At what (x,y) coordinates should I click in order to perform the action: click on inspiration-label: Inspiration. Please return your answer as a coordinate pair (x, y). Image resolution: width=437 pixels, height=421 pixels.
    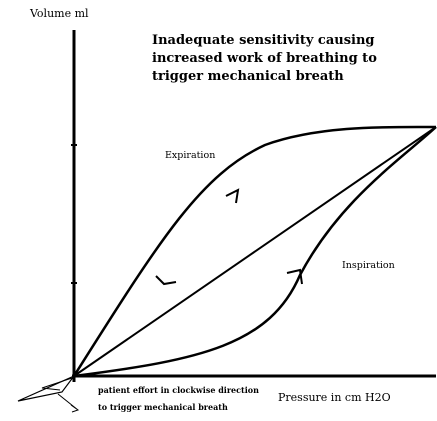
    Looking at the image, I should click on (368, 265).